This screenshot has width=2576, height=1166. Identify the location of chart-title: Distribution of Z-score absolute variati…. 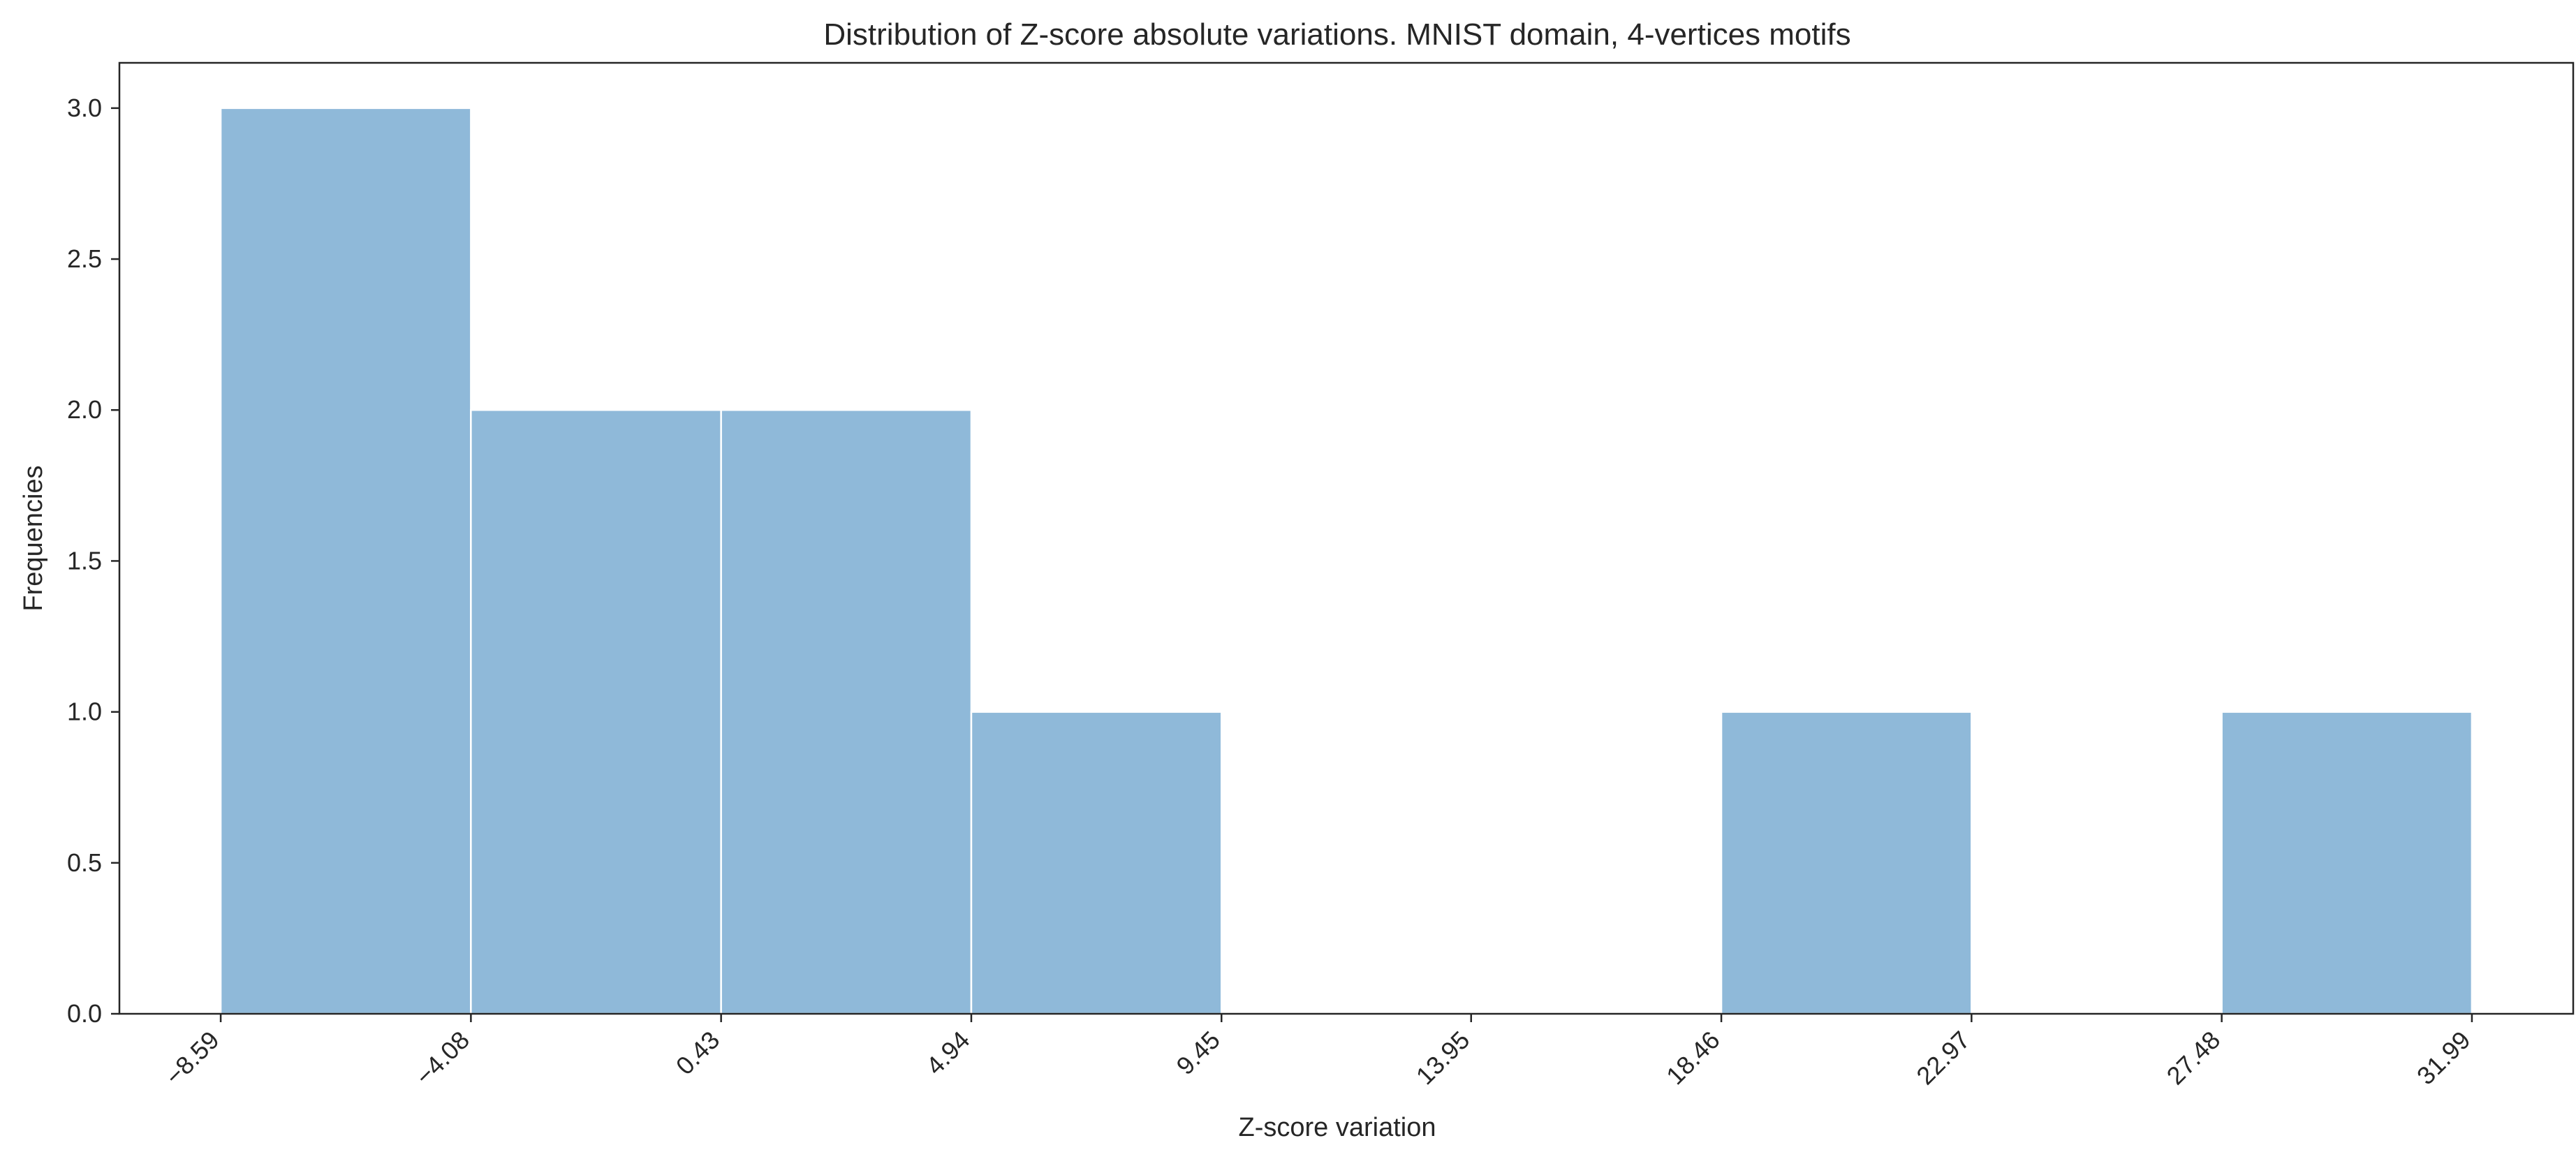
(1336, 34).